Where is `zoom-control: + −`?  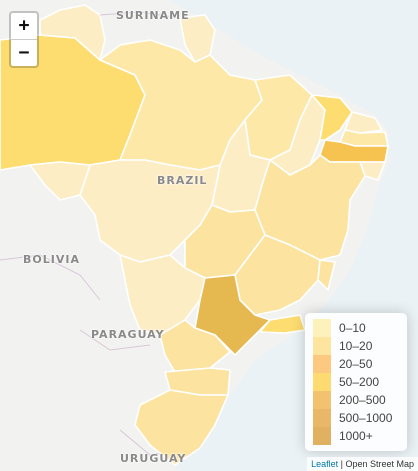 zoom-control: + − is located at coordinates (24, 39).